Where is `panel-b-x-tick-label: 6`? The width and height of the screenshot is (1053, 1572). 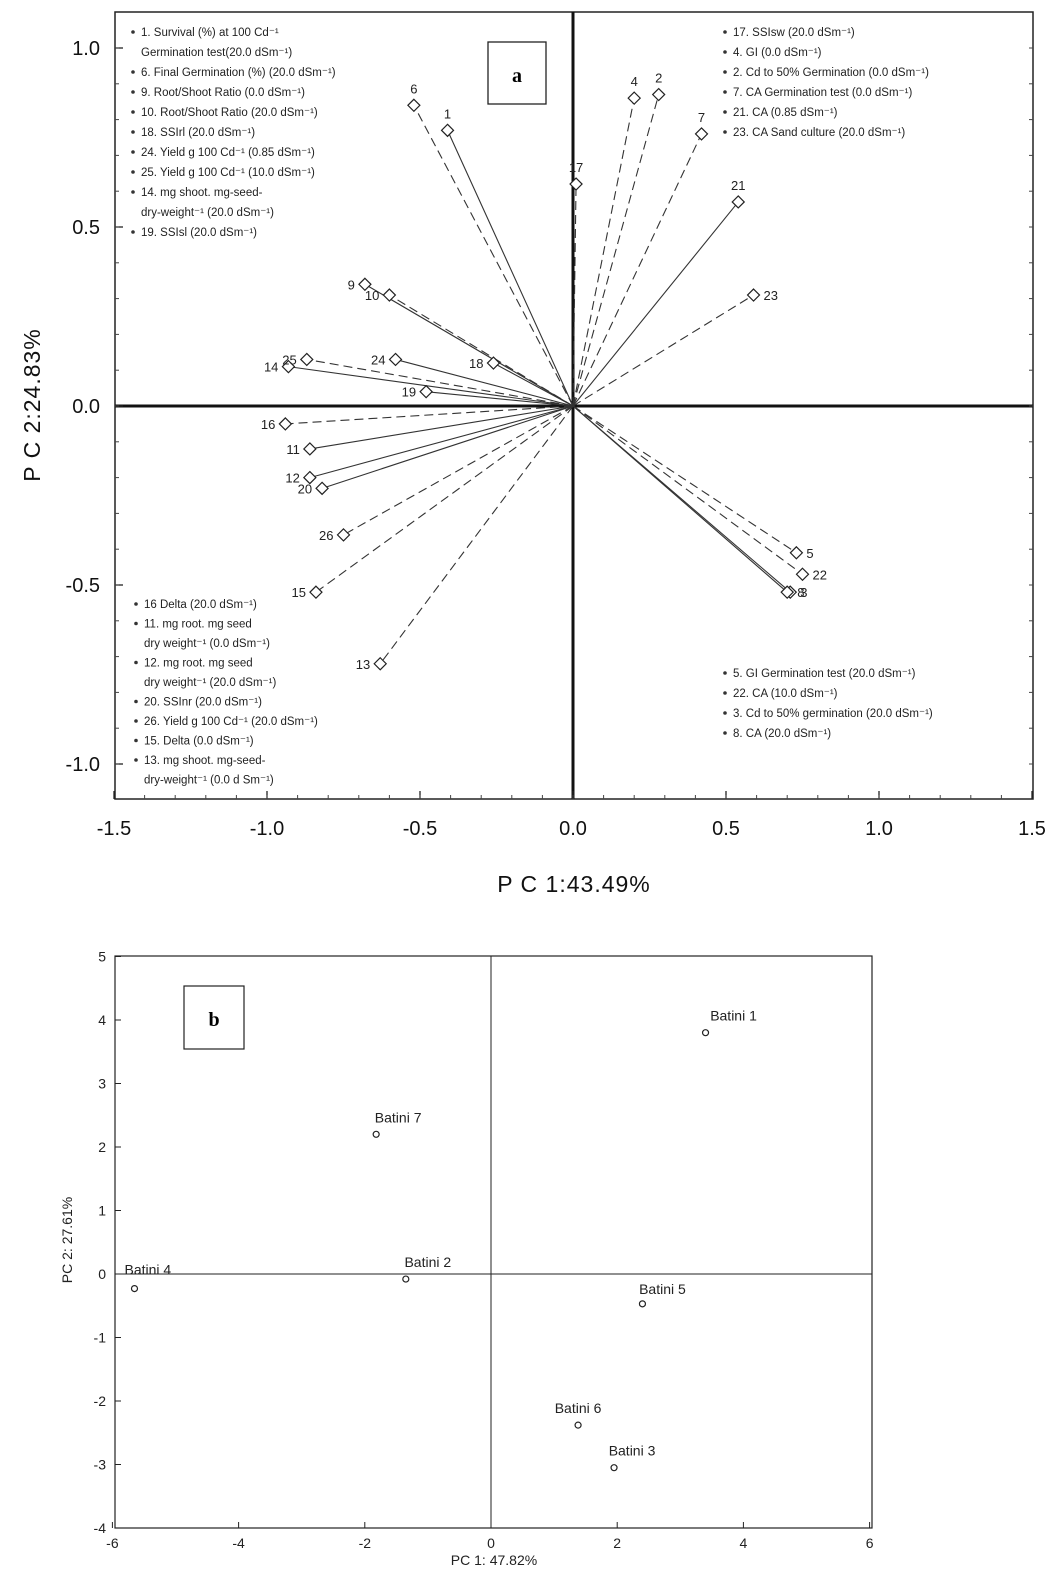
panel-b-x-tick-label: 6 is located at coordinates (870, 1543).